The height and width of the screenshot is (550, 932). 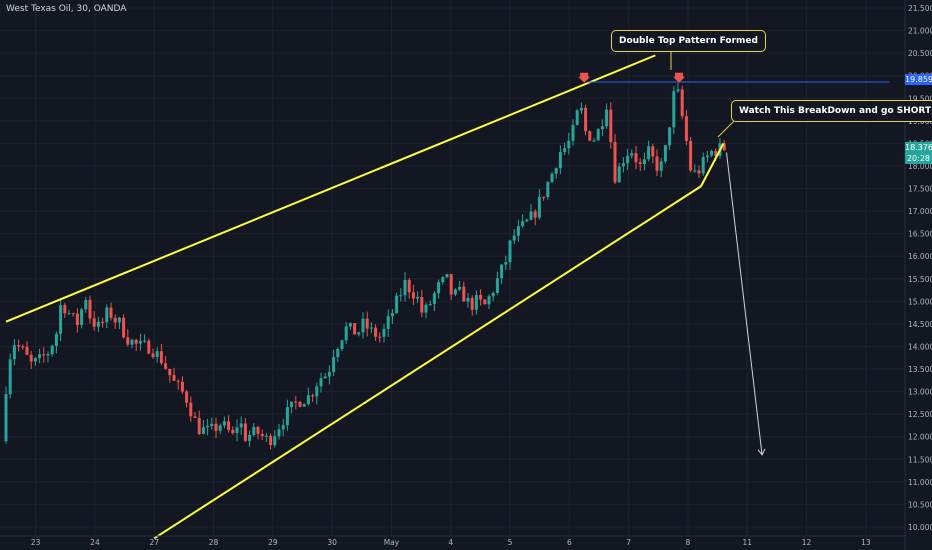 I want to click on y-tick-label: 10.000, so click(x=920, y=527).